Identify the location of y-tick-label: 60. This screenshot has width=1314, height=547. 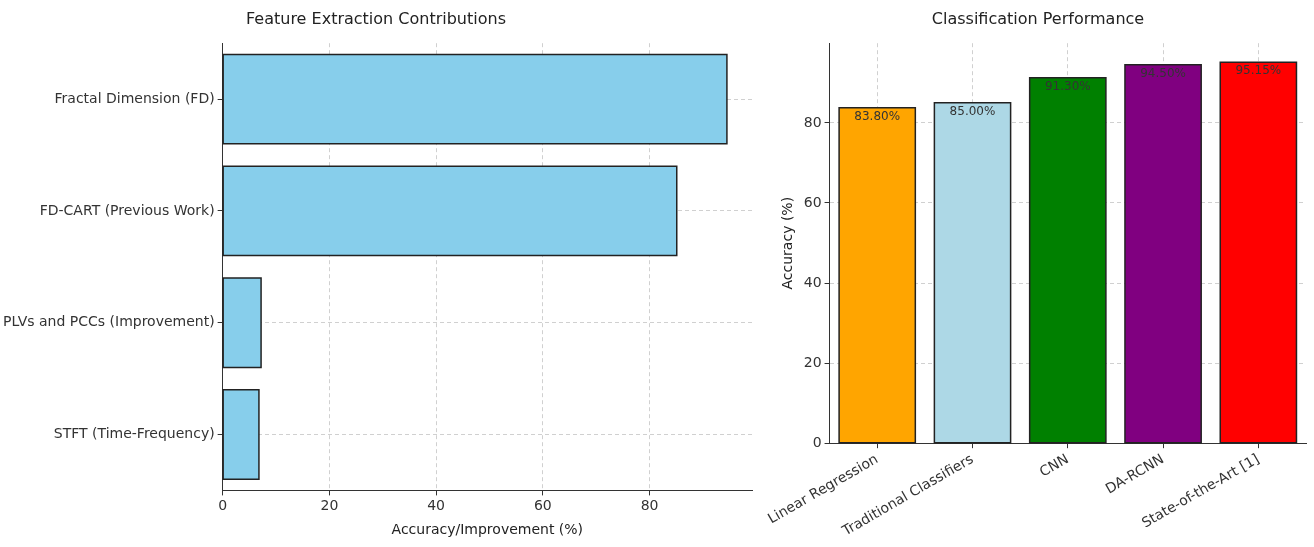
(812, 201).